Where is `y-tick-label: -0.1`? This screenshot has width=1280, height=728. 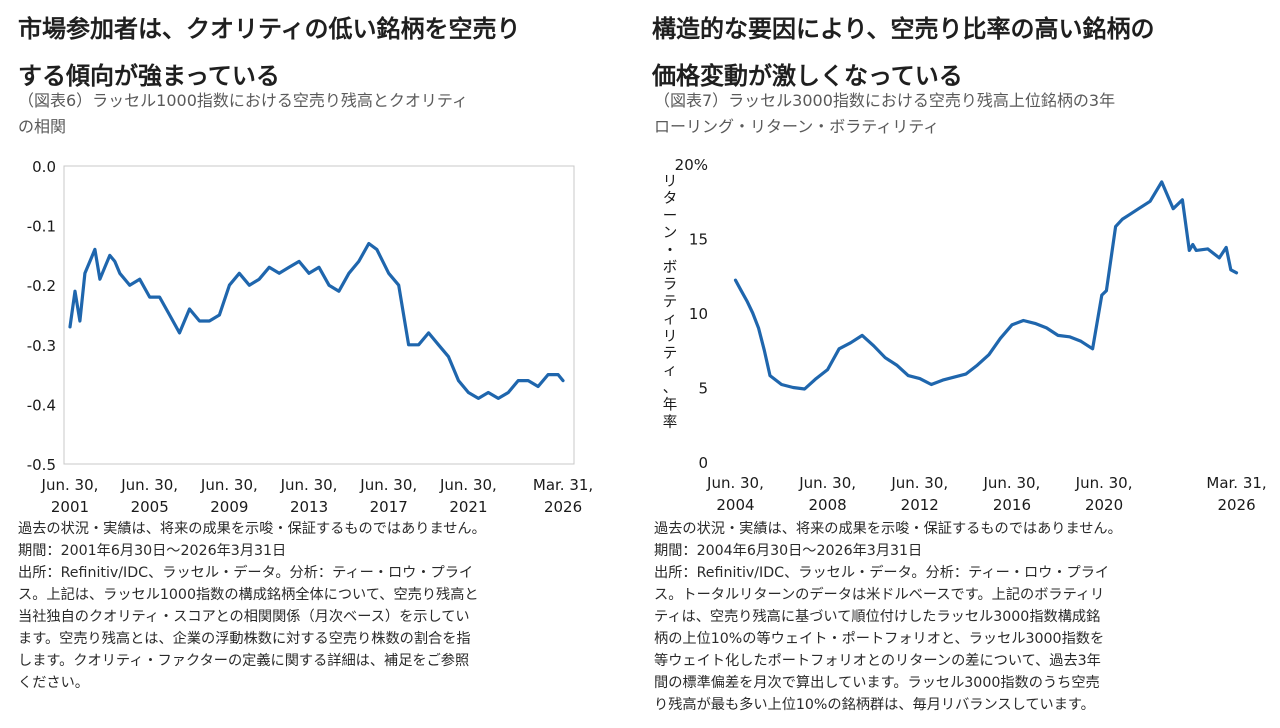
y-tick-label: -0.1 is located at coordinates (41, 227).